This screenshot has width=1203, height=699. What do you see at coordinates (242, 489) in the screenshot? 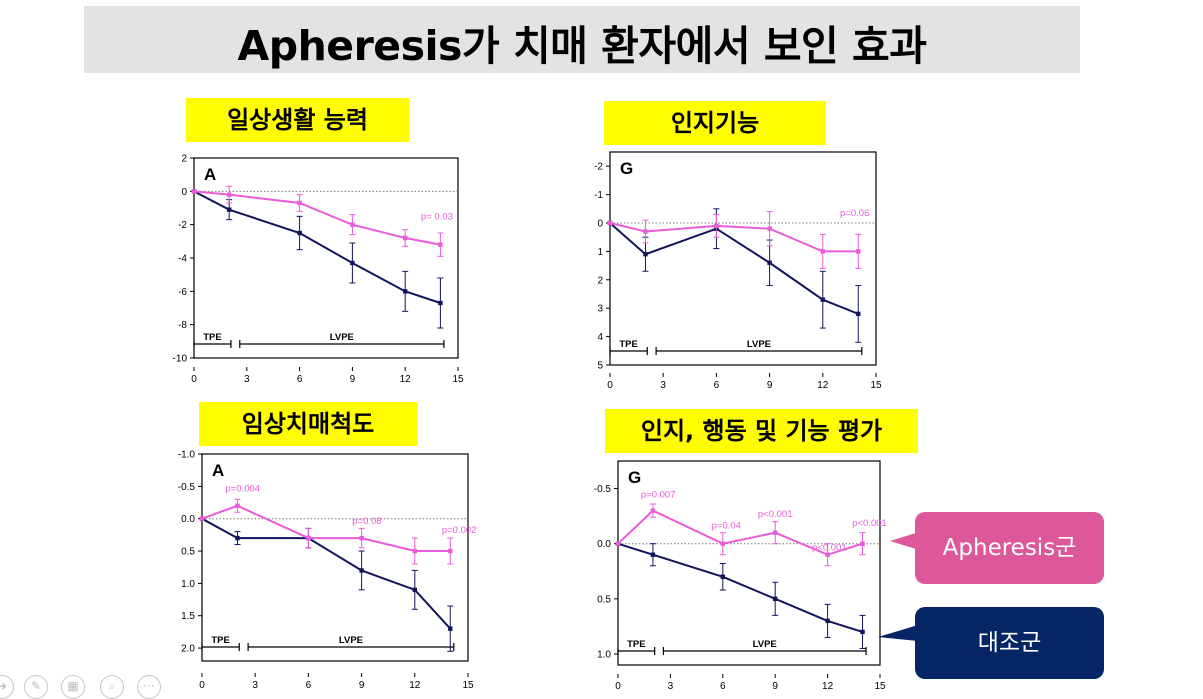
I see `p-value-annotation: p=0.004` at bounding box center [242, 489].